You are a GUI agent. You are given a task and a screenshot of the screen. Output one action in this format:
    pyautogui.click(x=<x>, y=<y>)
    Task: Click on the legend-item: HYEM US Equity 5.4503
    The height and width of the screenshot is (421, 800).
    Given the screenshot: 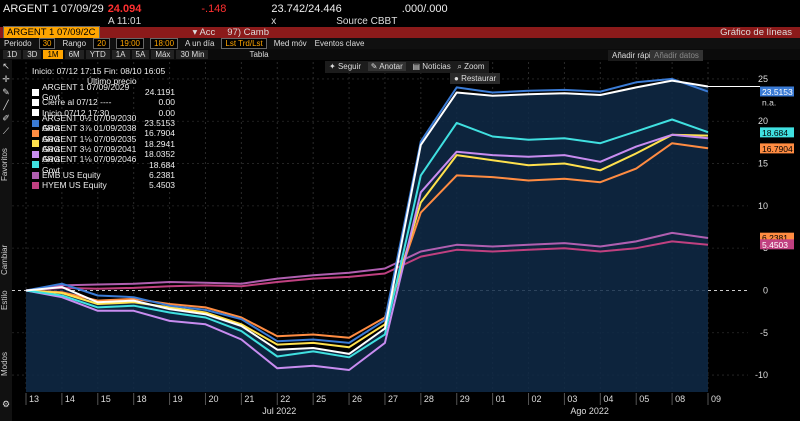 What is the action you would take?
    pyautogui.click(x=103, y=185)
    